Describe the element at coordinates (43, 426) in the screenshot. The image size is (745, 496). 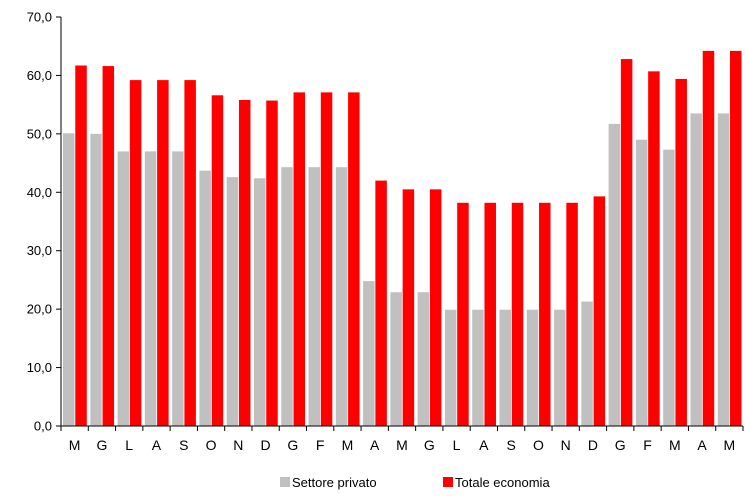
I see `y-tick-label: 0,0` at that location.